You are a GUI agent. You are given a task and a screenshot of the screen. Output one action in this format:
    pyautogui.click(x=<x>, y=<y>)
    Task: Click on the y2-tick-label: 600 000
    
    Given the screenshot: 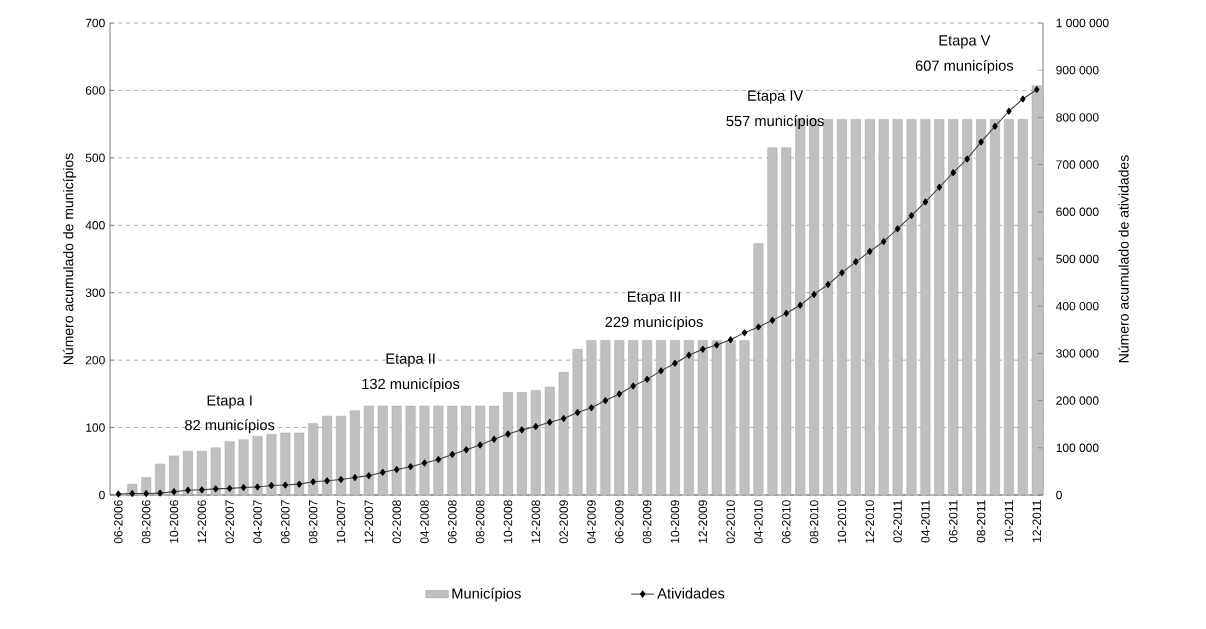 What is the action you would take?
    pyautogui.click(x=1077, y=212)
    